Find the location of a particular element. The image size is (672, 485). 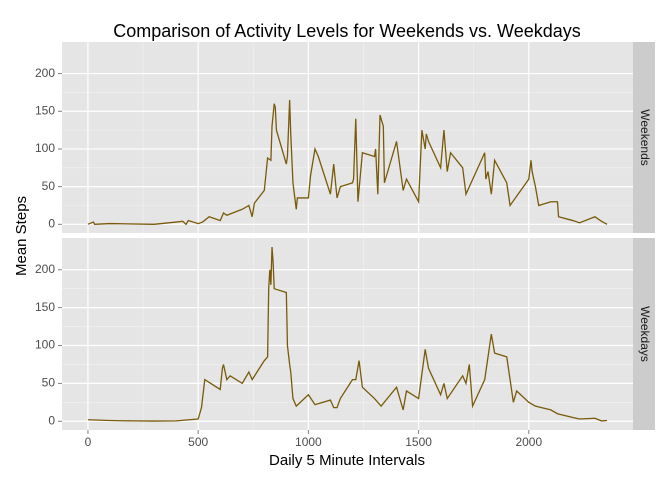

y-axis-label: Mean Steps is located at coordinates (21, 236).